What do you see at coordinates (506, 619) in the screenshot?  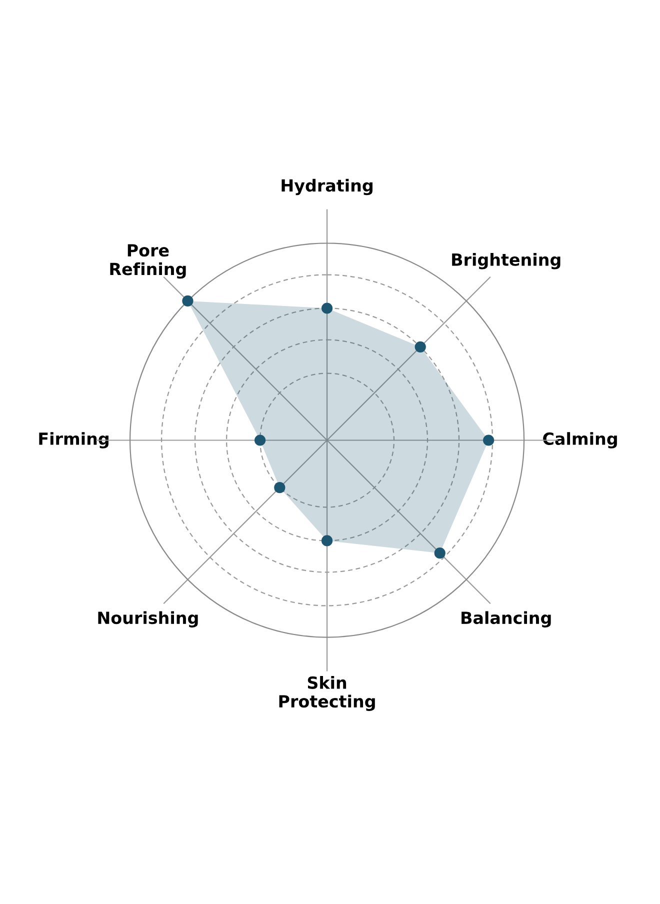 I see `spoke-label: Balancing` at bounding box center [506, 619].